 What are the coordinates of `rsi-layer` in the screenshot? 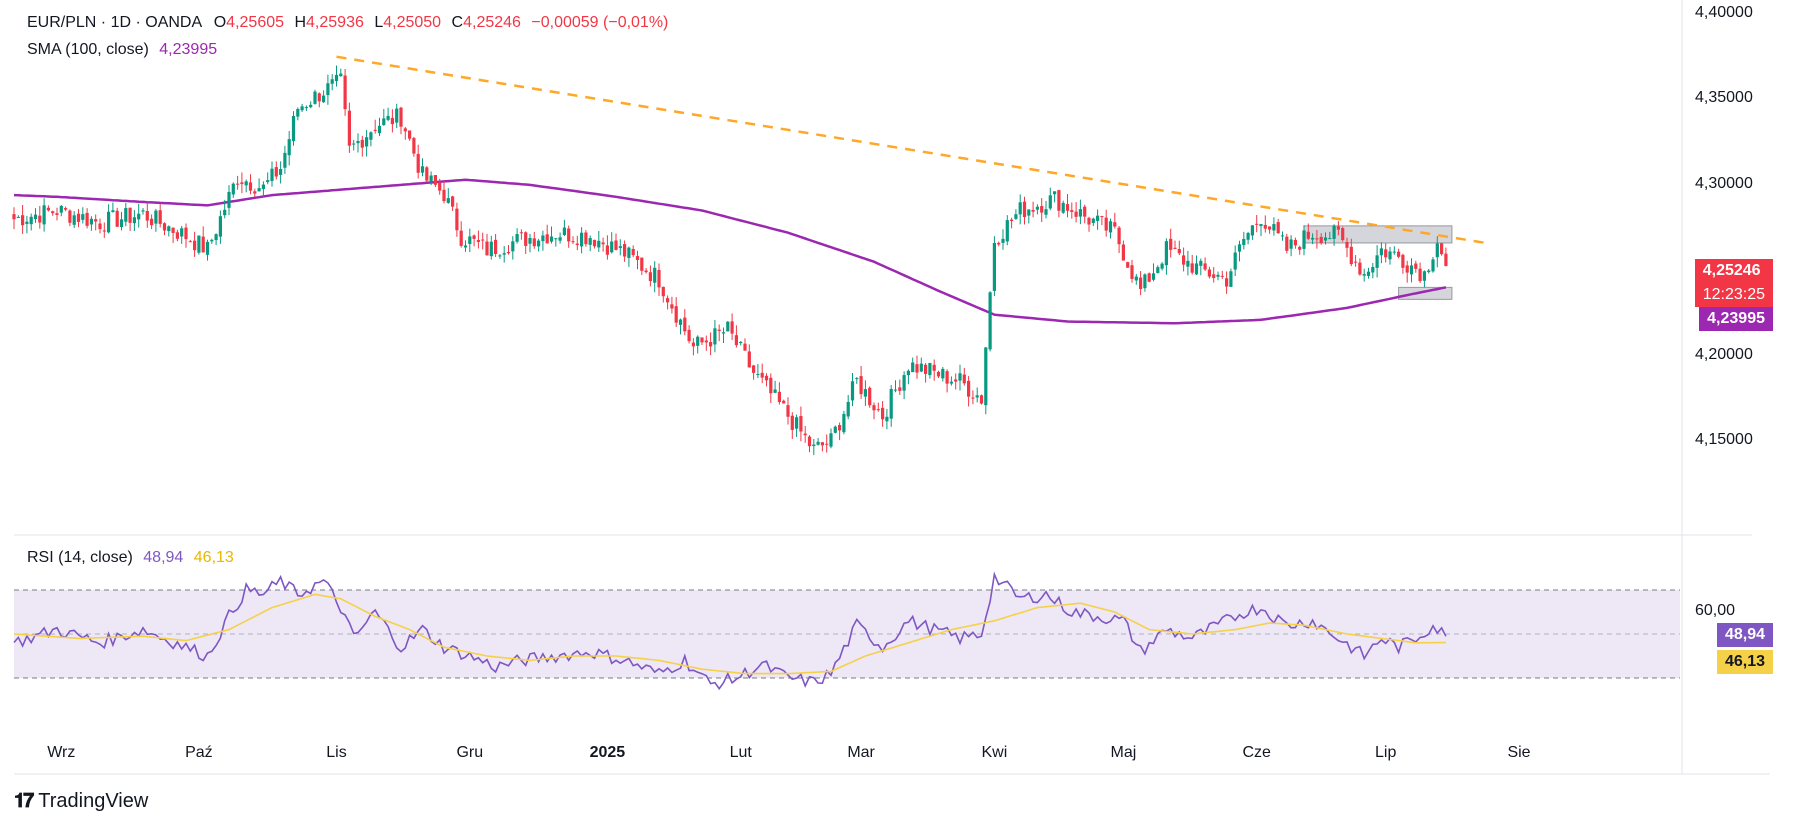 It's located at (846, 631).